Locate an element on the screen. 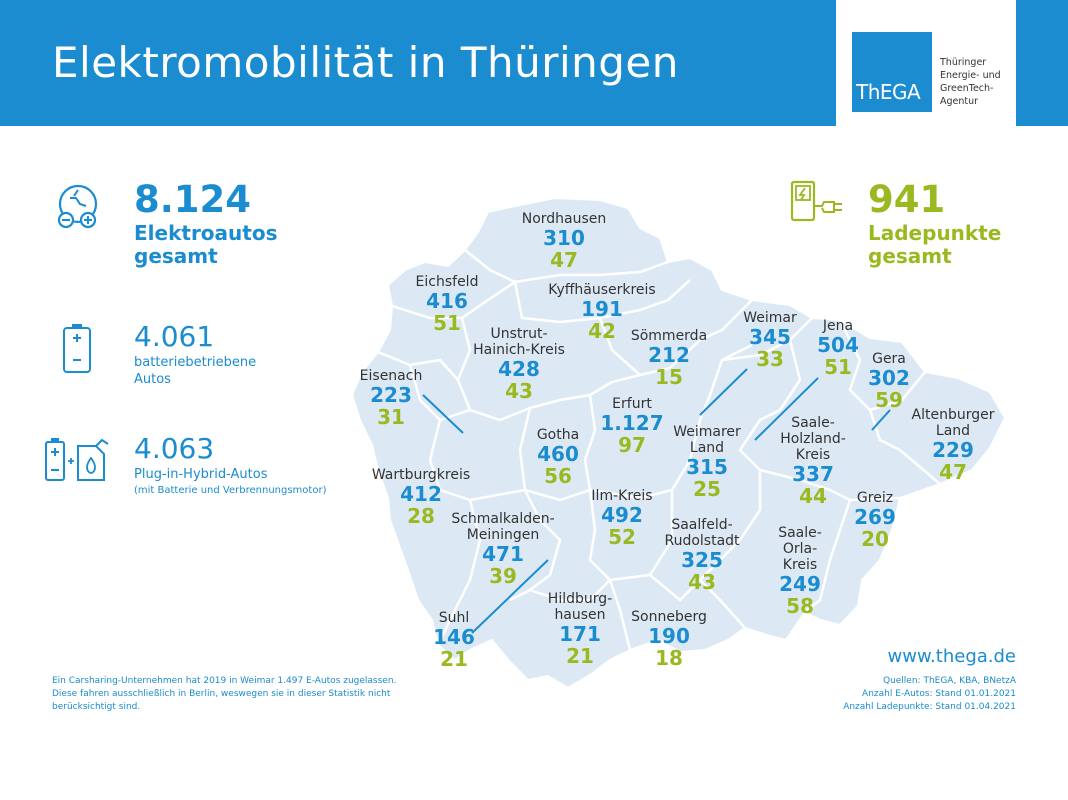  charging-total-label: Ladepunkte gesamt is located at coordinates (934, 245).